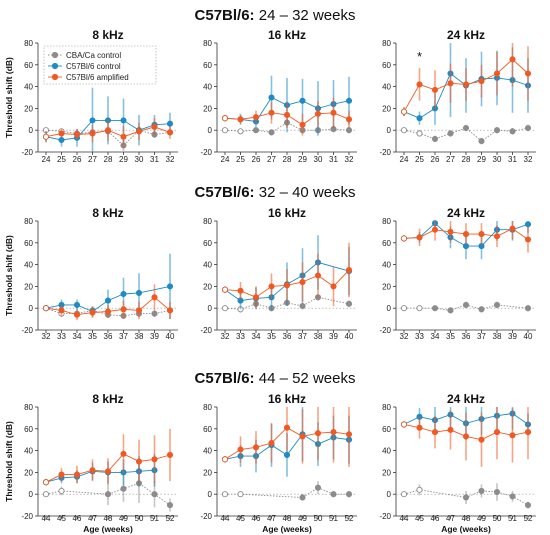 The width and height of the screenshot is (550, 535). Describe the element at coordinates (305, 378) in the screenshot. I see `row-title-range: 44 – 52 weeks` at that location.